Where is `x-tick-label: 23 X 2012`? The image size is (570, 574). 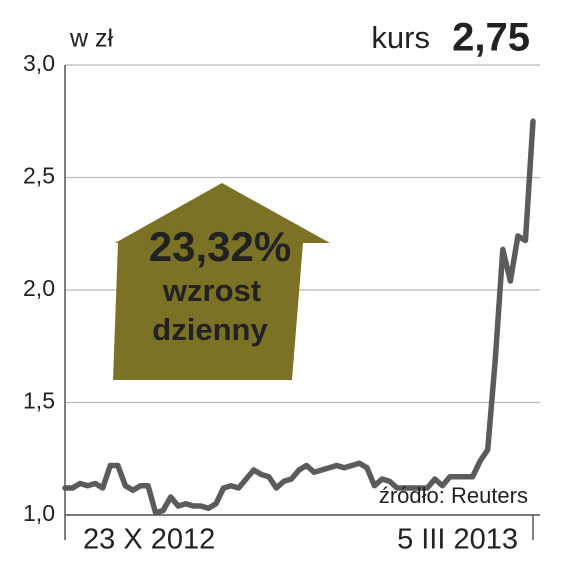
x-tick-label: 23 X 2012 is located at coordinates (149, 540).